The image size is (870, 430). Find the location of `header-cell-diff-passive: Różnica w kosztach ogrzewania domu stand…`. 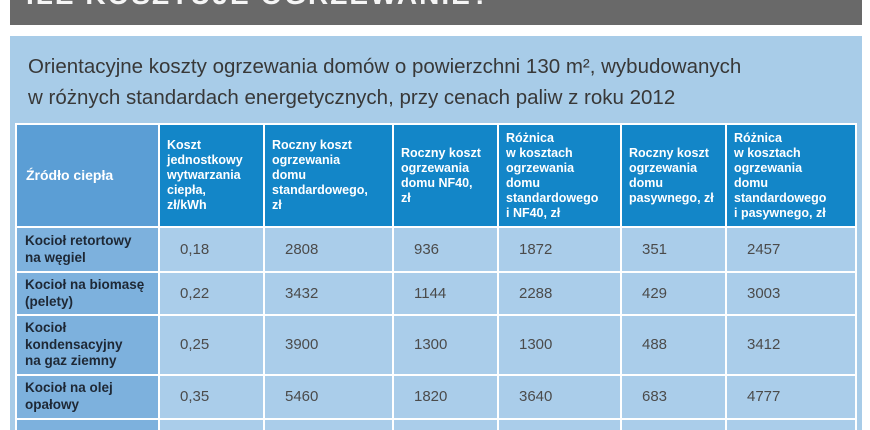

header-cell-diff-passive: Różnica w kosztach ogrzewania domu stand… is located at coordinates (791, 175).